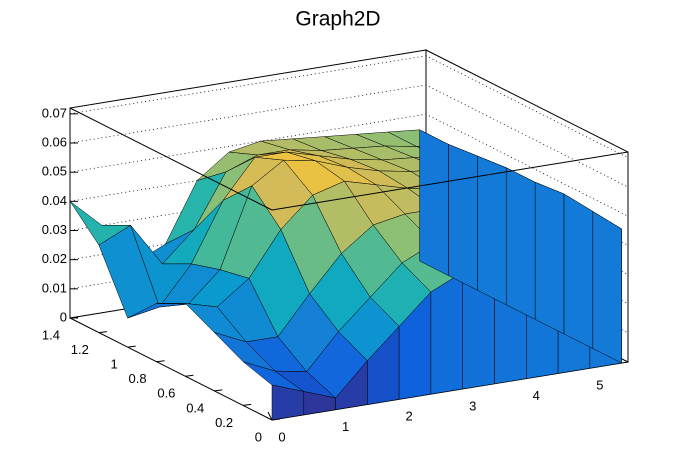  I want to click on y-tick-label: 1.2, so click(80, 349).